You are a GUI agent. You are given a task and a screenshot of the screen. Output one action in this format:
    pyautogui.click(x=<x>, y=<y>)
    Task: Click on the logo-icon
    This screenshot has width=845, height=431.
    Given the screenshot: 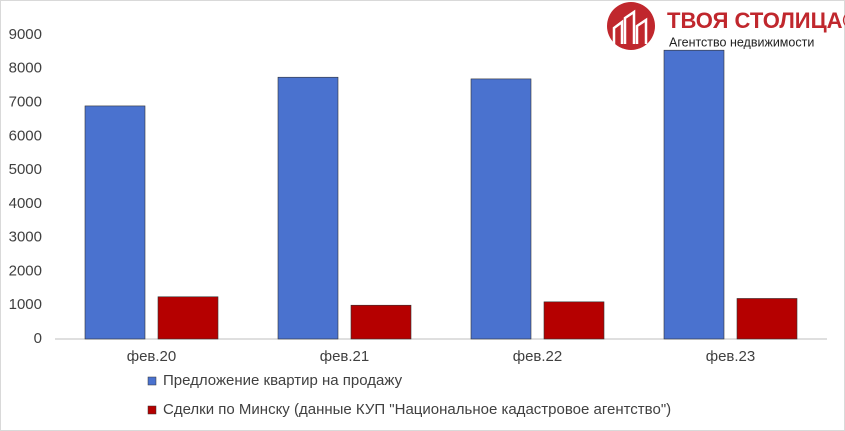 What is the action you would take?
    pyautogui.click(x=631, y=26)
    